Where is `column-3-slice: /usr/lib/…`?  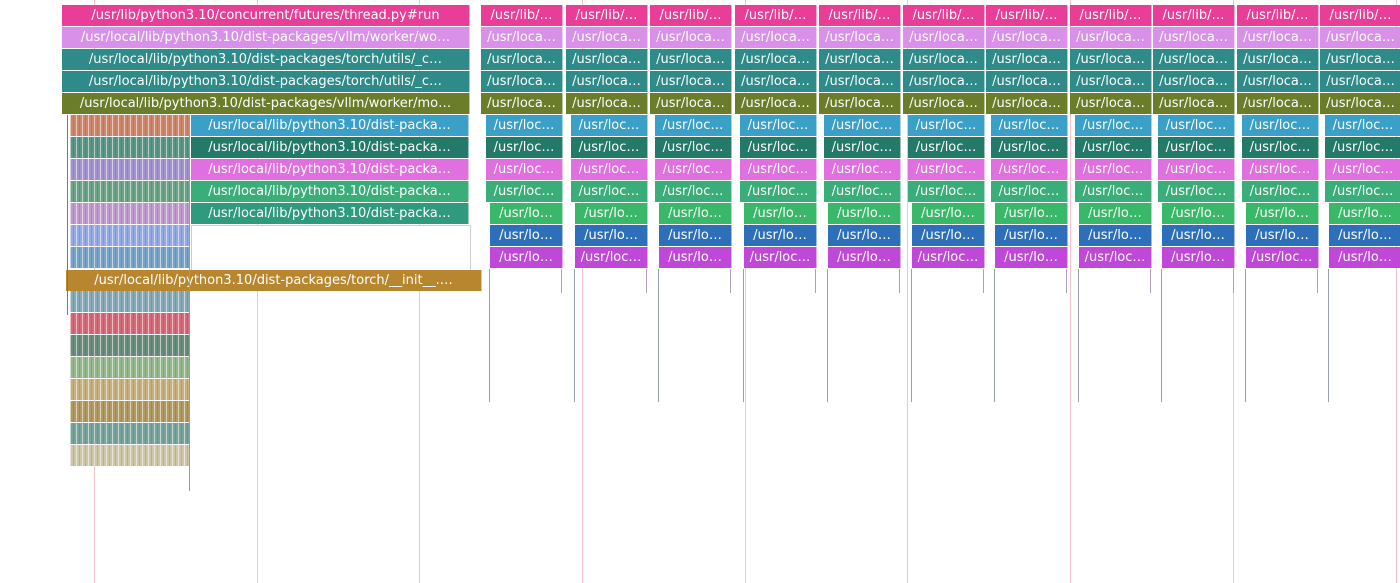 column-3-slice: /usr/lib/… is located at coordinates (691, 15).